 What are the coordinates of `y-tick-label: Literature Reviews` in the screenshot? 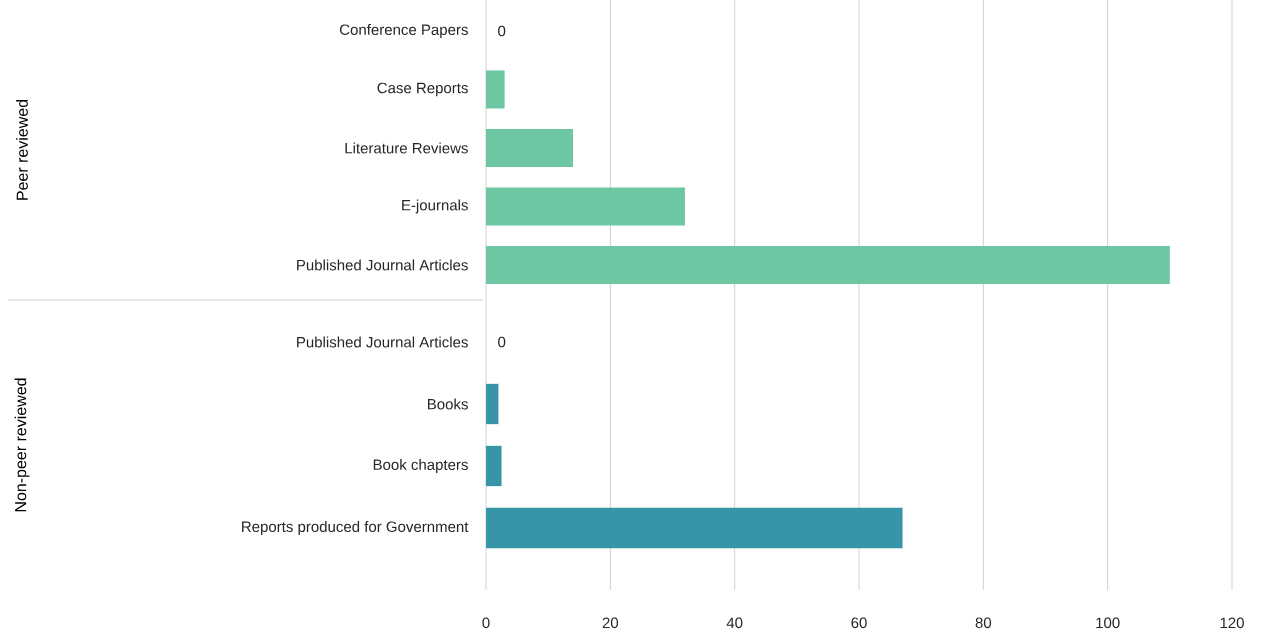 It's located at (406, 148).